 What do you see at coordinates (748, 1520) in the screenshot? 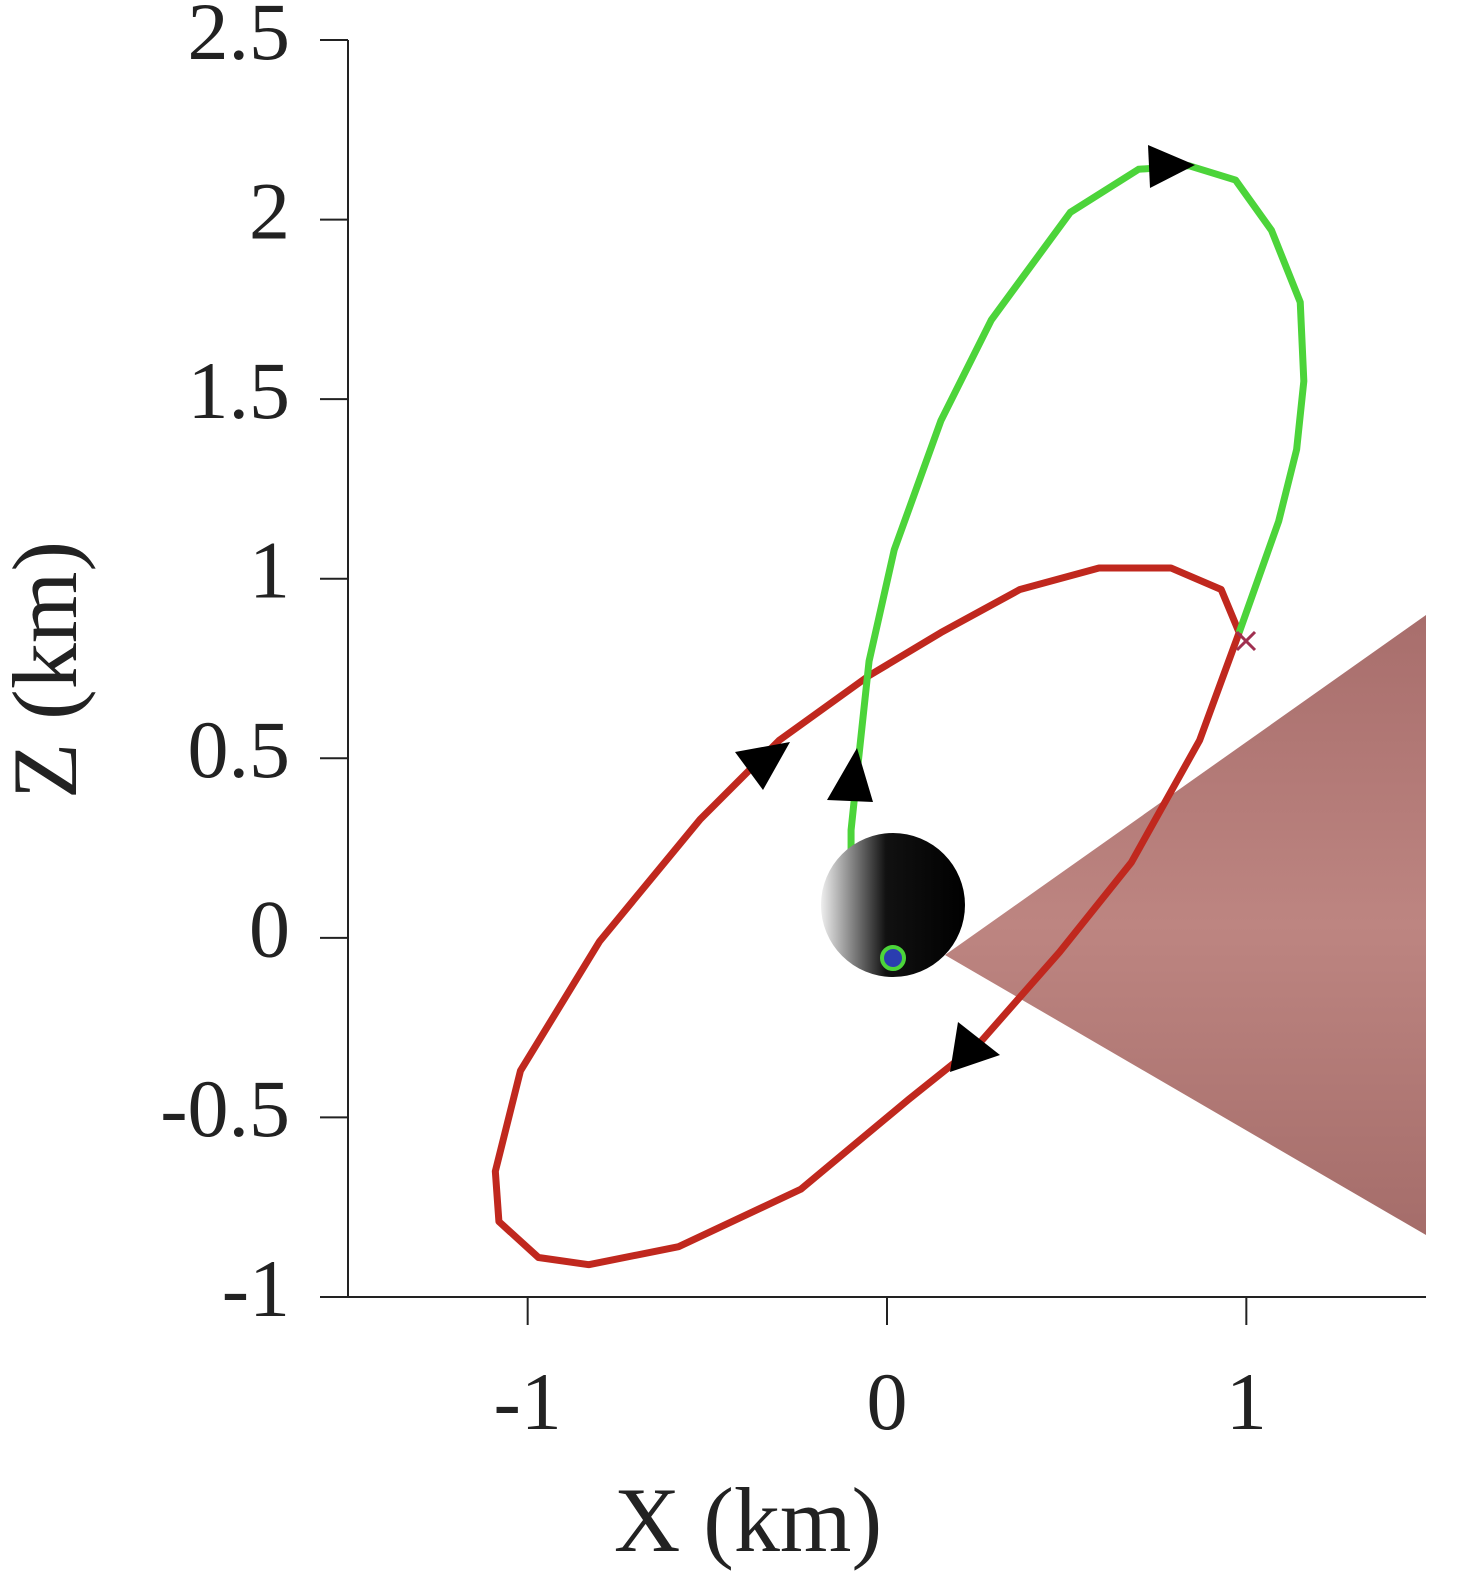
I see `x-axis-label: X (km)` at bounding box center [748, 1520].